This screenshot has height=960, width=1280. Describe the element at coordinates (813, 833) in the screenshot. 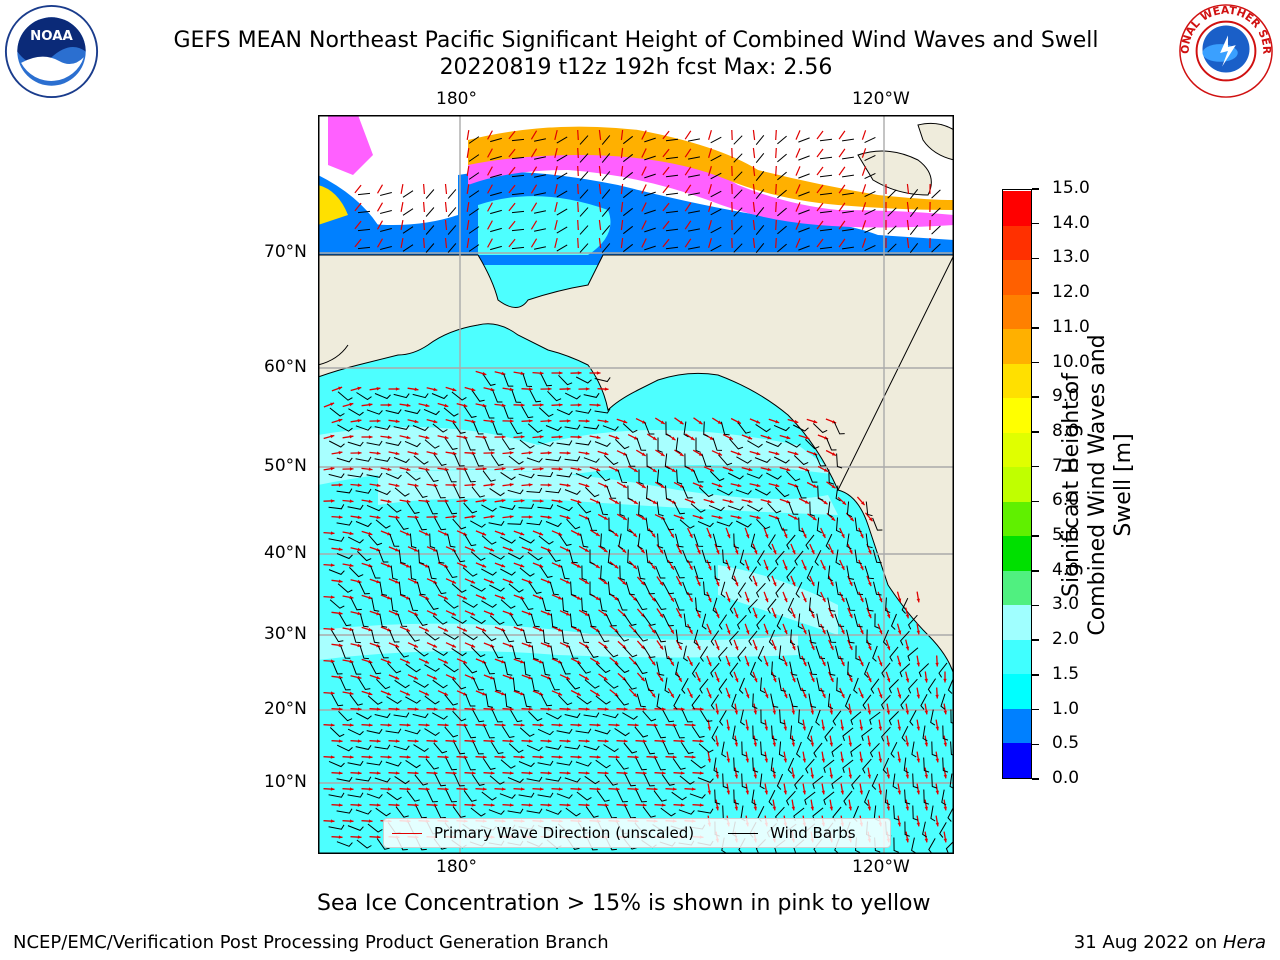

I see `legend-wind-label: Wind Barbs` at that location.